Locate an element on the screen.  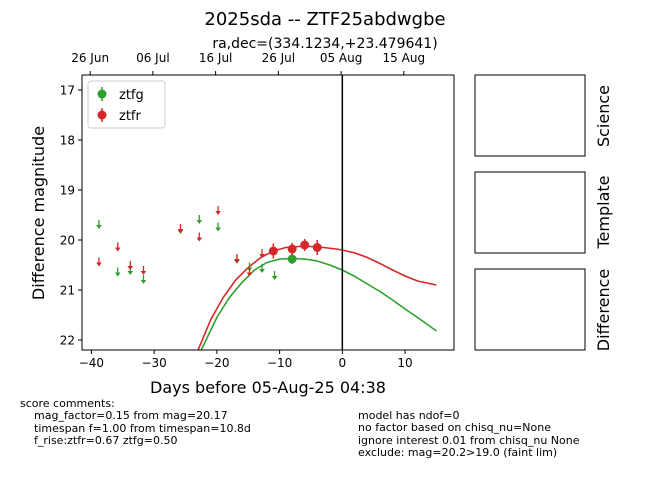
legend-entry-ztfr: ztfr is located at coordinates (119, 116).